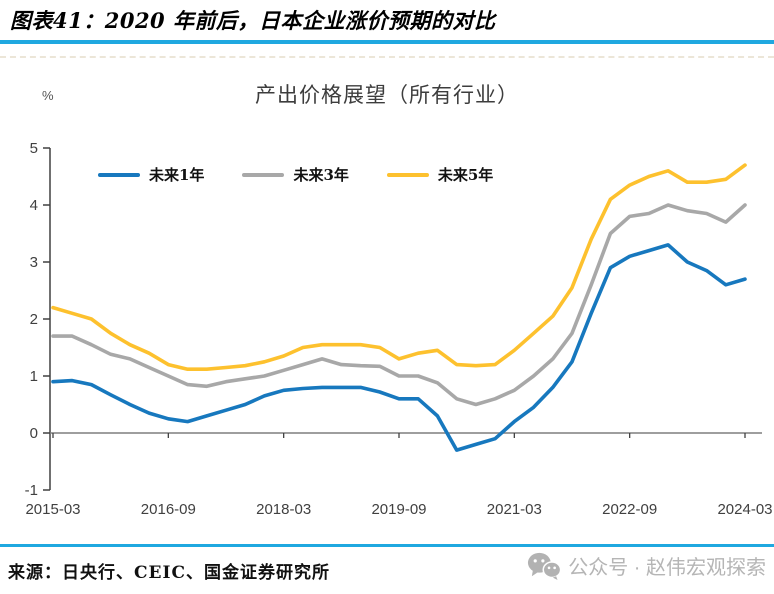  I want to click on y-tick-label: 1, so click(34, 376).